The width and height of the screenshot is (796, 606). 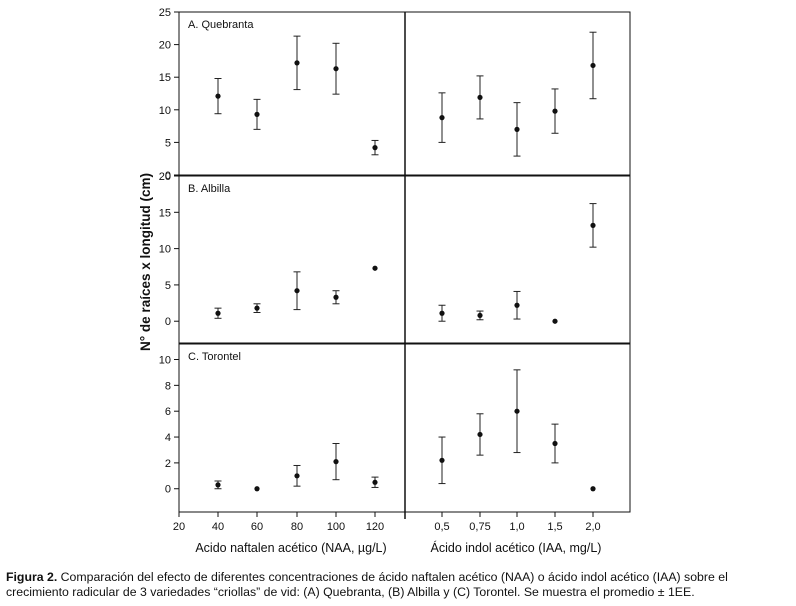 What do you see at coordinates (168, 176) in the screenshot?
I see `y-tick-label-0-0: 0` at bounding box center [168, 176].